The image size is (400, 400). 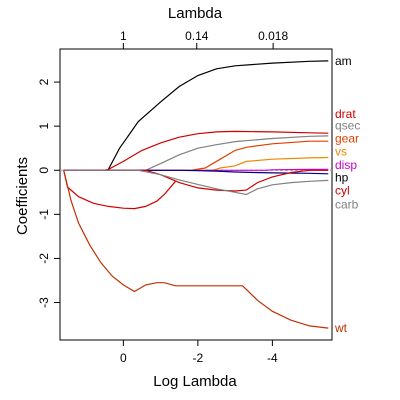 What do you see at coordinates (195, 381) in the screenshot?
I see `x-axis-title: Log Lambda` at bounding box center [195, 381].